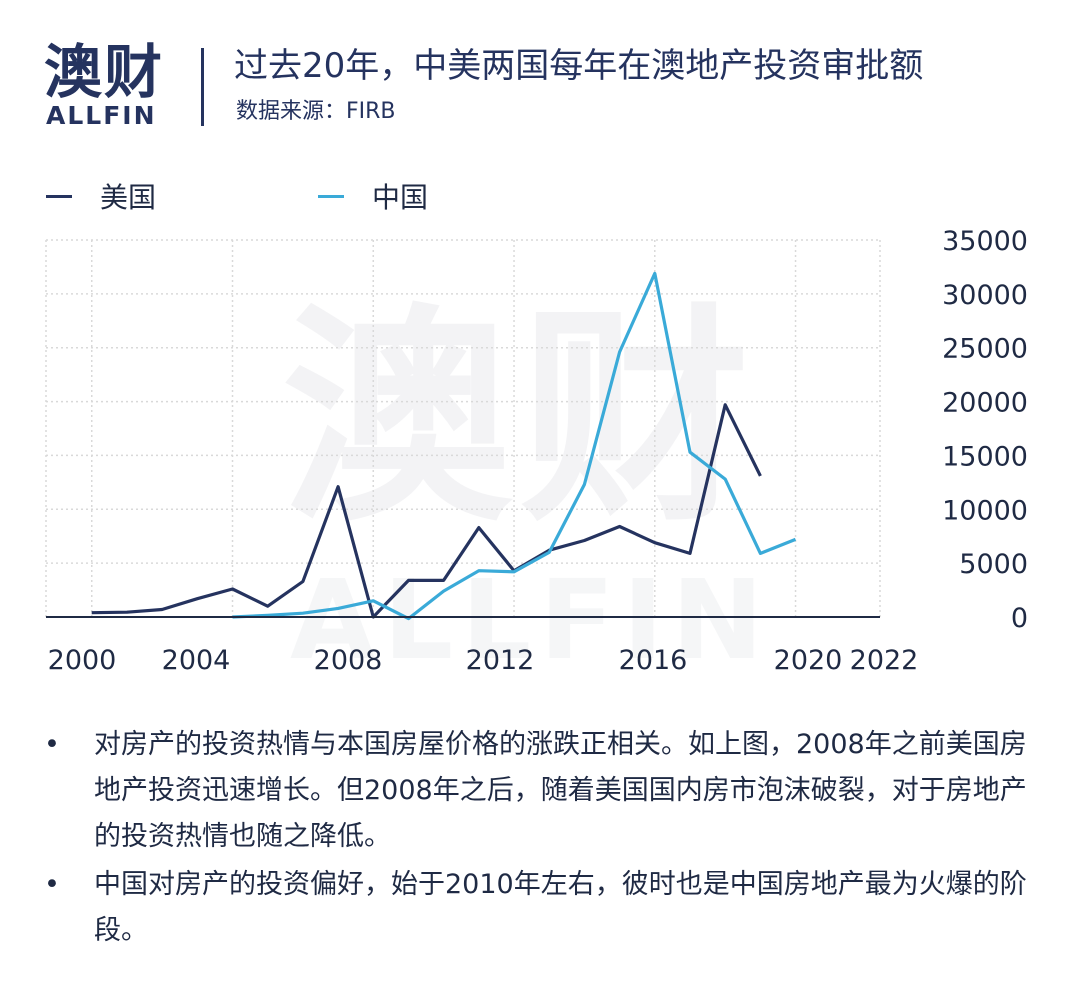 The image size is (1080, 992). I want to click on chart-legend: 美国 中国, so click(540, 196).